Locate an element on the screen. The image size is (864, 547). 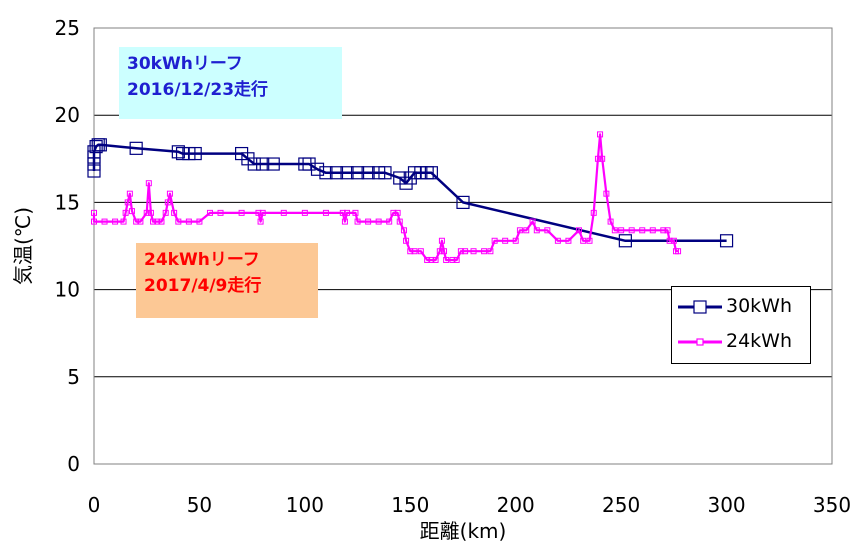
legend-item-30kwh: 30kWh is located at coordinates (741, 307).